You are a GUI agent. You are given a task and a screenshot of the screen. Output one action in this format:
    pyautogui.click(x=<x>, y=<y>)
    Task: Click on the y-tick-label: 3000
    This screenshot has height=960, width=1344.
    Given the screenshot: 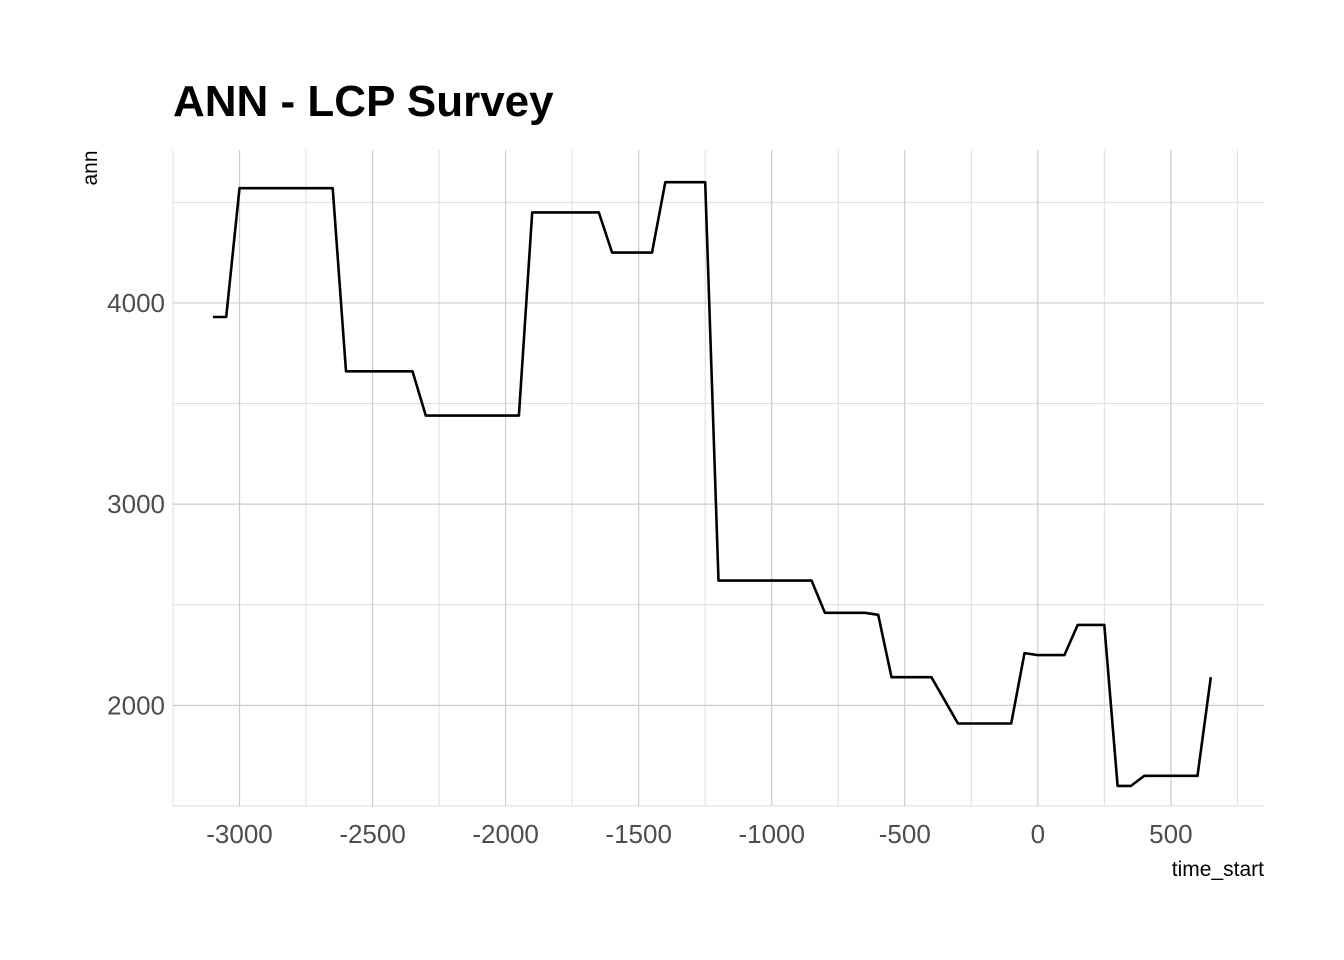 What is the action you would take?
    pyautogui.click(x=136, y=504)
    